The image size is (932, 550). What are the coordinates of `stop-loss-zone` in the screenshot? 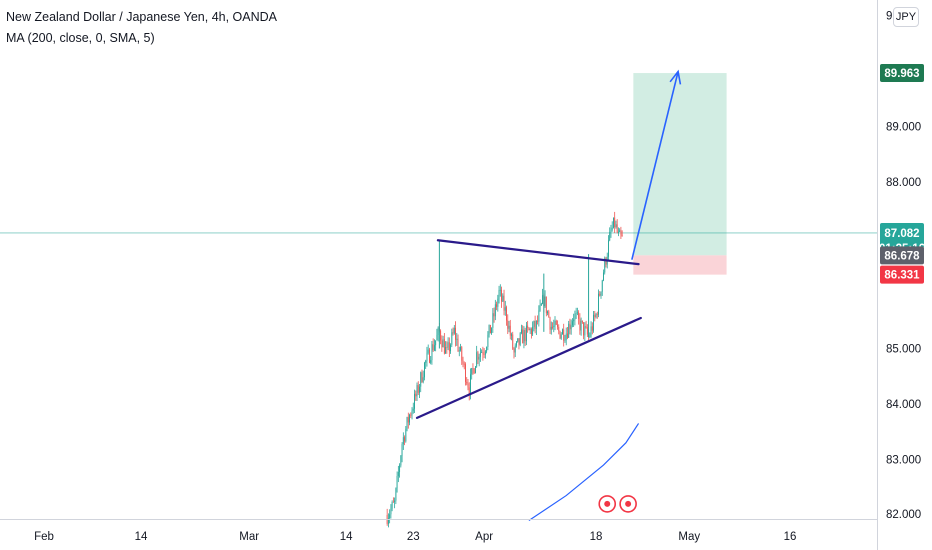 It's located at (680, 265).